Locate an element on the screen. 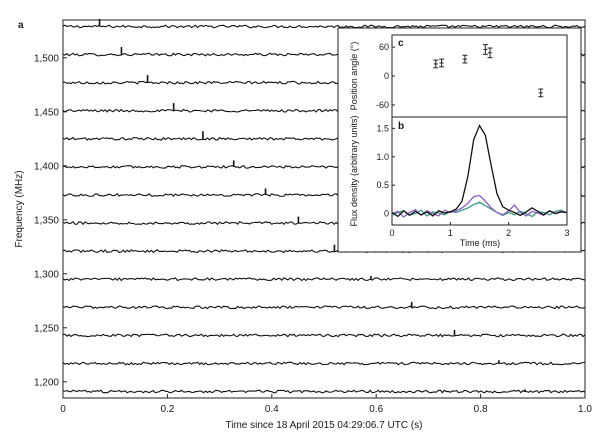 This screenshot has width=610, height=441. panel-b-x-ticks: 0 1 2 3 is located at coordinates (479, 230).